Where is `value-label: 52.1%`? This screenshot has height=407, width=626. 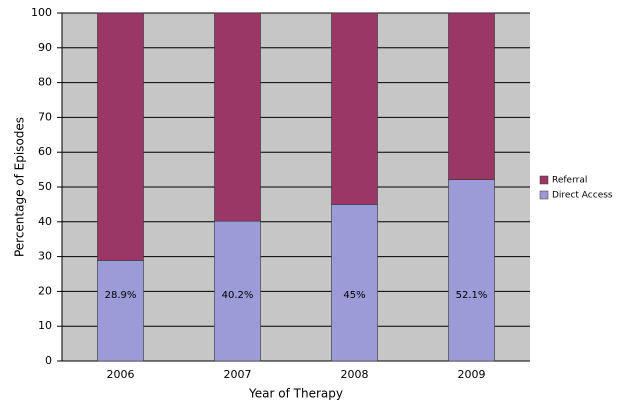
value-label: 52.1% is located at coordinates (472, 295).